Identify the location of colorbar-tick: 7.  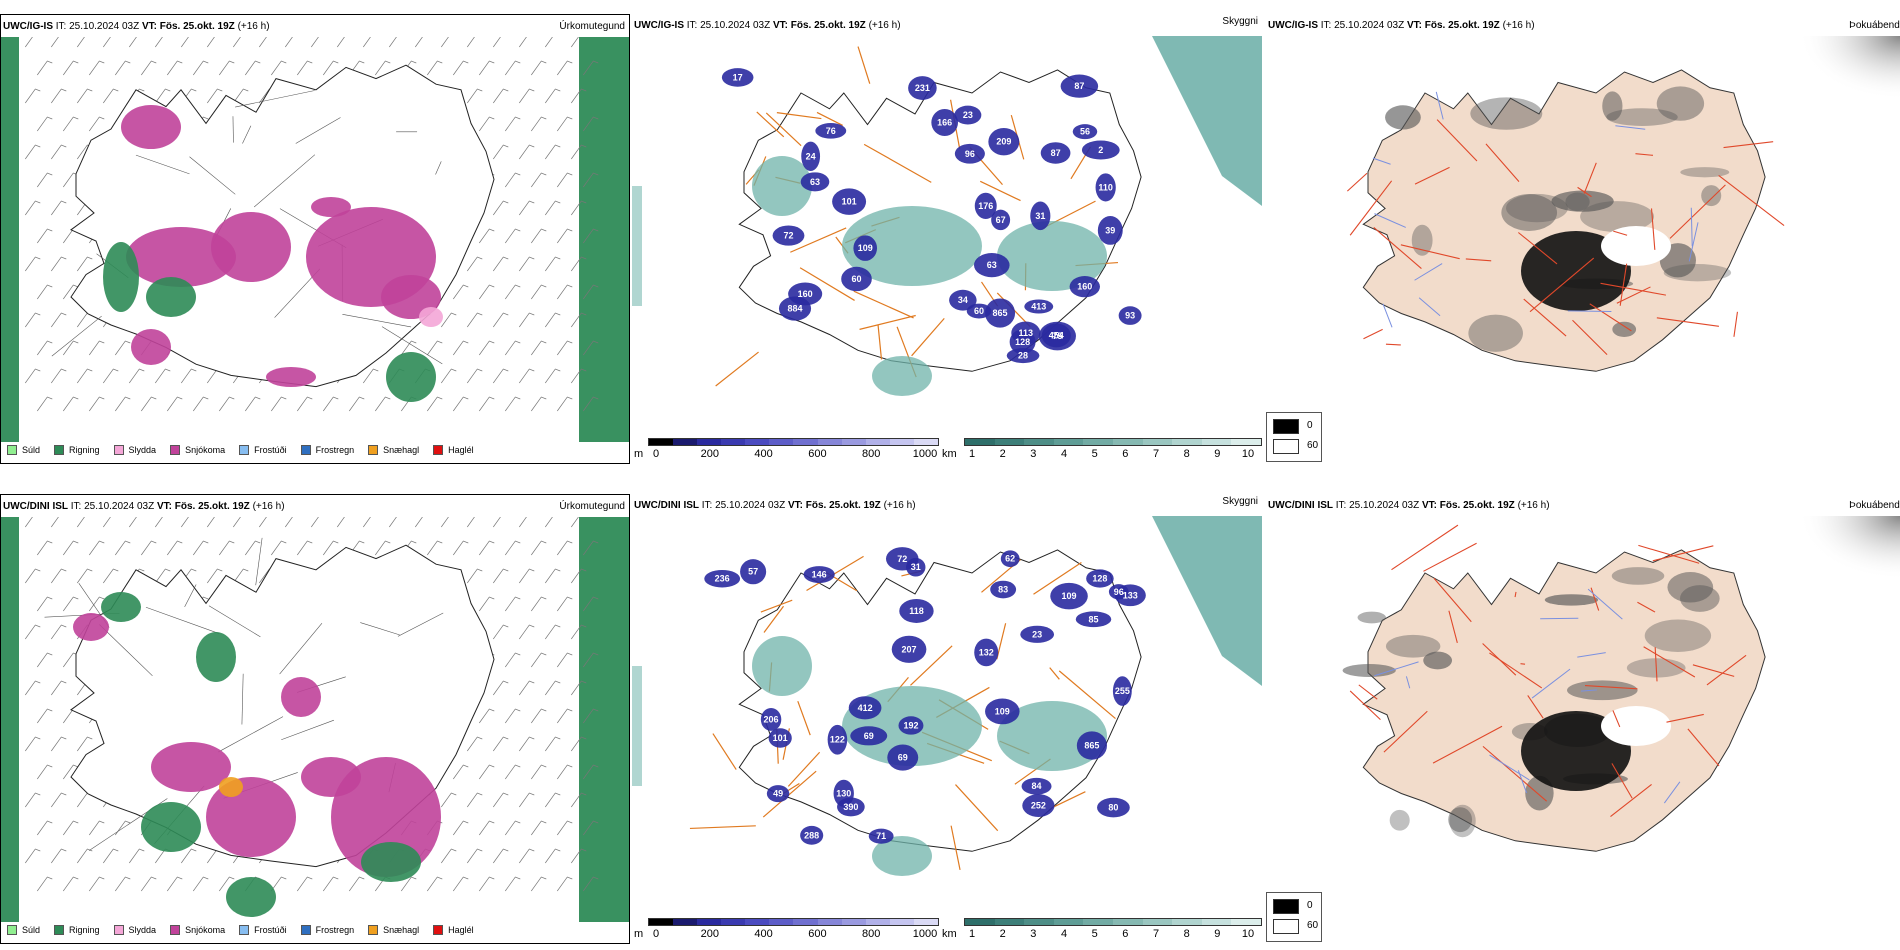
(1156, 454).